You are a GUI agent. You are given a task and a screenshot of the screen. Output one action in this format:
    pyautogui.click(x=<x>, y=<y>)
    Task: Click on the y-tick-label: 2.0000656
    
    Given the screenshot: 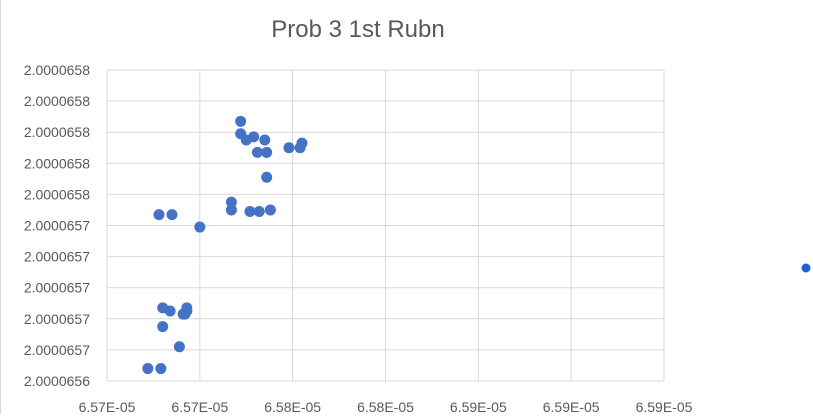 What is the action you would take?
    pyautogui.click(x=57, y=381)
    